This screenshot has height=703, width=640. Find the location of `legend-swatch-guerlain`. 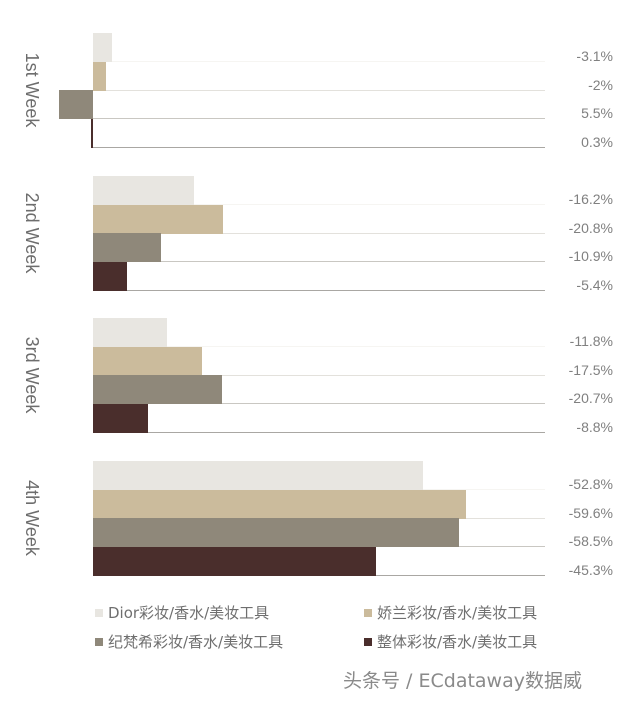

legend-swatch-guerlain is located at coordinates (368, 612).